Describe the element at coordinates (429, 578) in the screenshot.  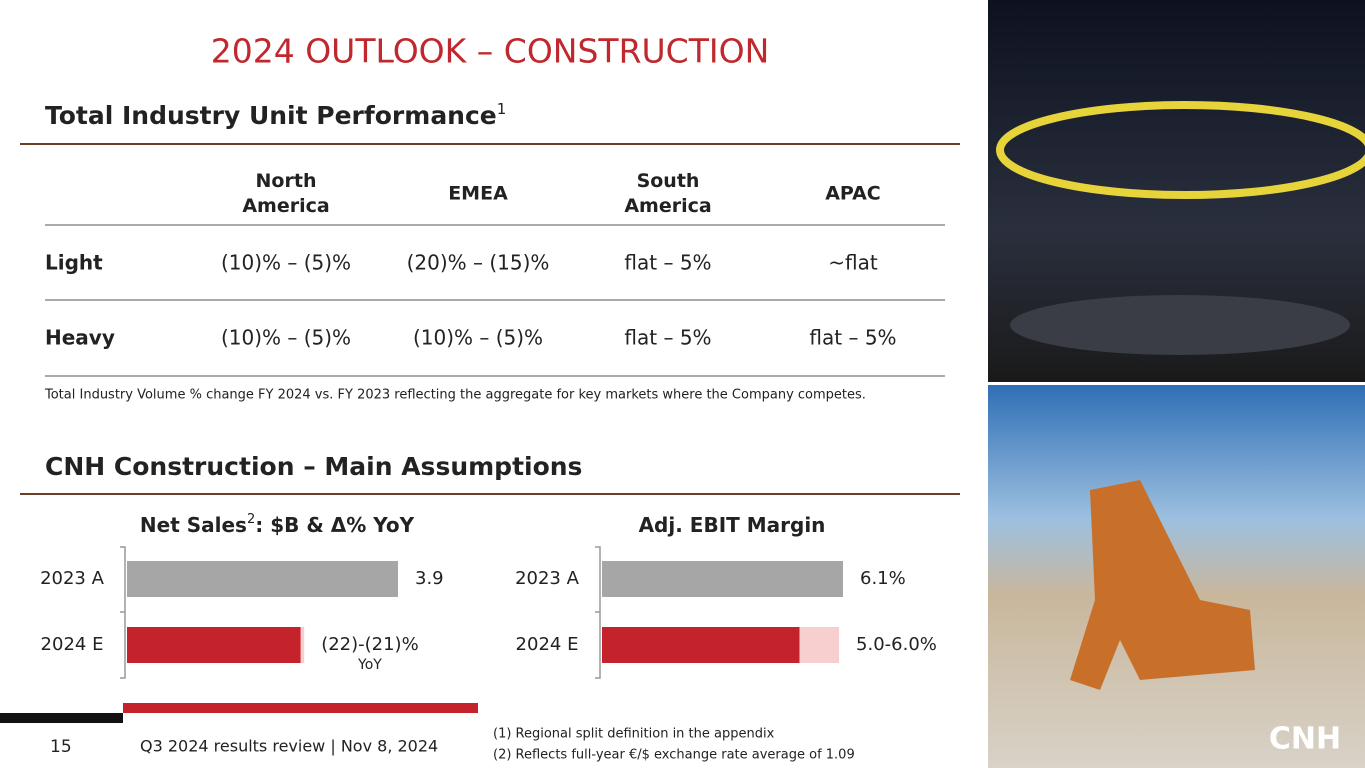
I see `value-label: 3.9` at that location.